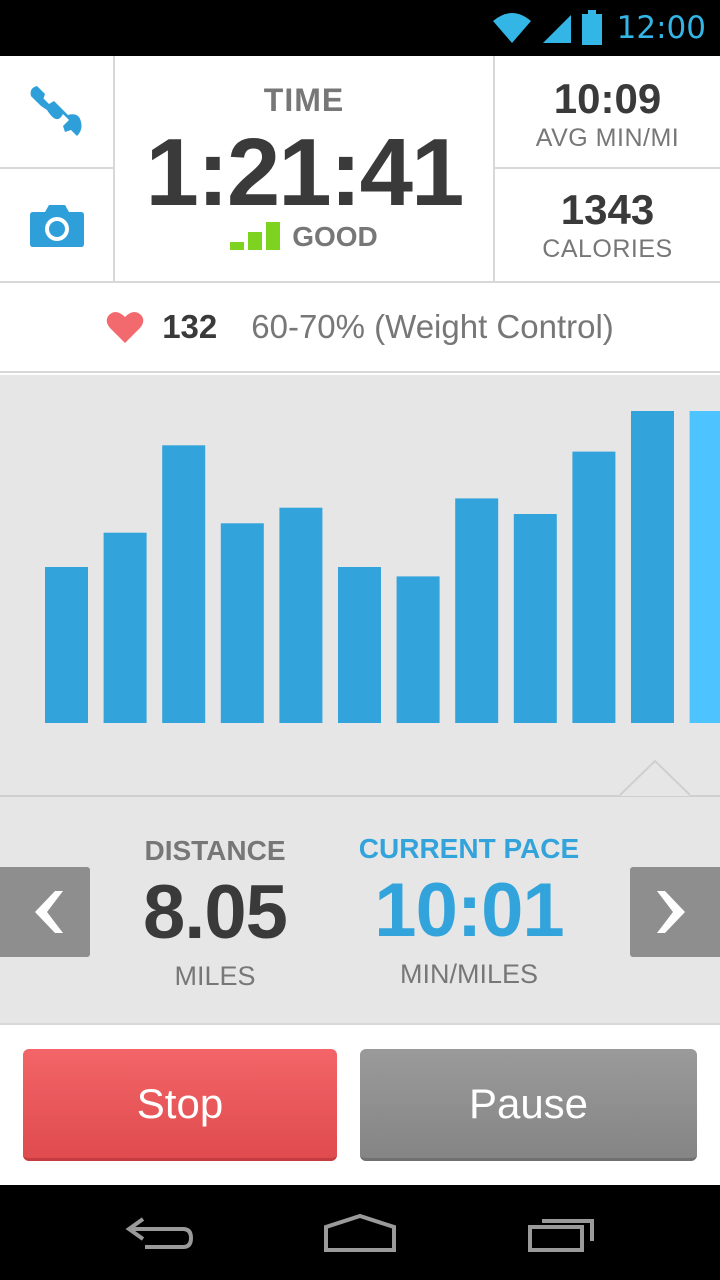 The width and height of the screenshot is (720, 1280). I want to click on distance-metric: DISTANCE 8.05 MILES, so click(215, 894).